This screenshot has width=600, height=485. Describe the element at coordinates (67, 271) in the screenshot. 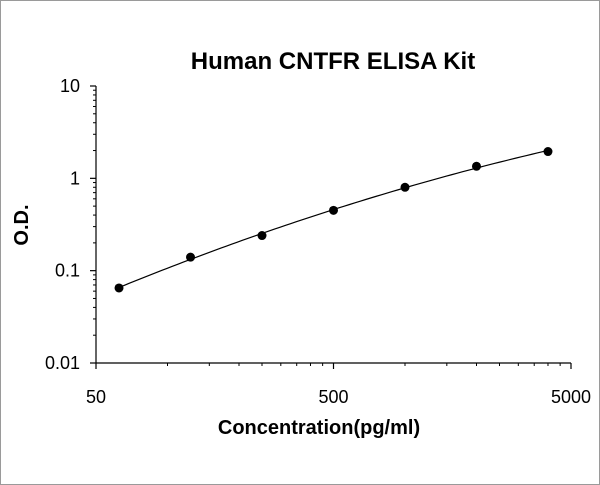

I see `y-tick-label: 0.1` at that location.